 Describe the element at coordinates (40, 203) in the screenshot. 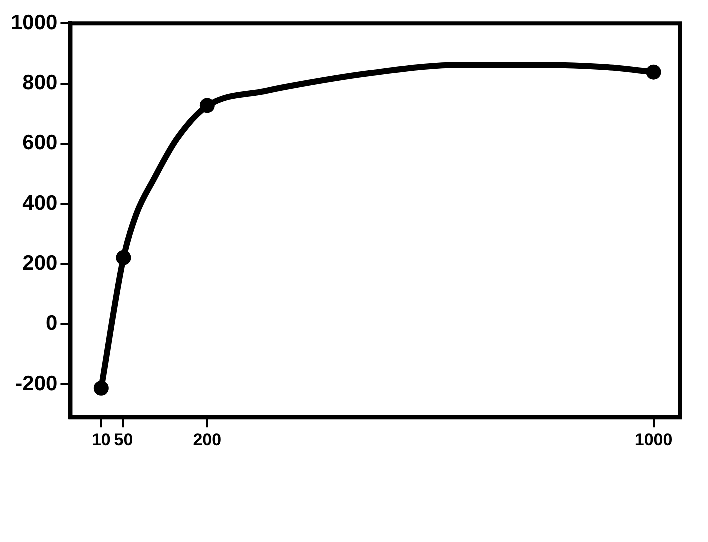

I see `y-tick-label: 400` at that location.